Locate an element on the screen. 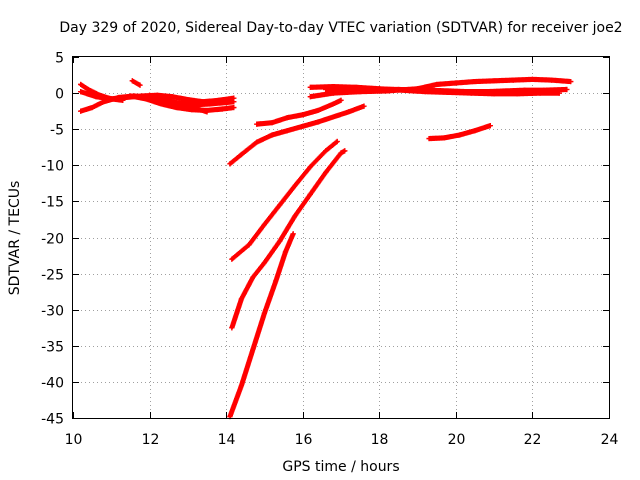  y-tick-label: 0 is located at coordinates (59, 95).